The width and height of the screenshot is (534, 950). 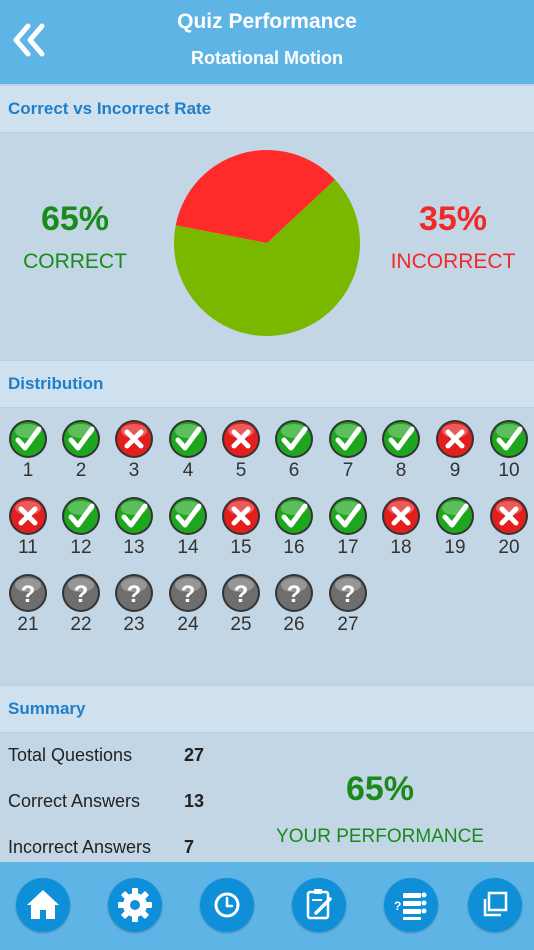 I want to click on page-subtitle: Rotational Motion, so click(x=267, y=58).